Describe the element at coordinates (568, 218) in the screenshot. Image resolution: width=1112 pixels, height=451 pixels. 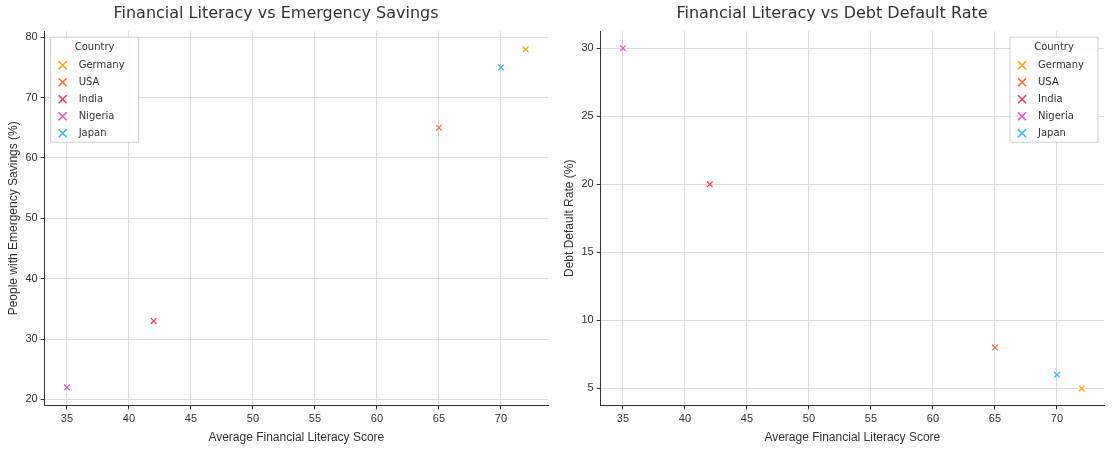
I see `y-axis-title: Debt Default Rate (%)` at that location.